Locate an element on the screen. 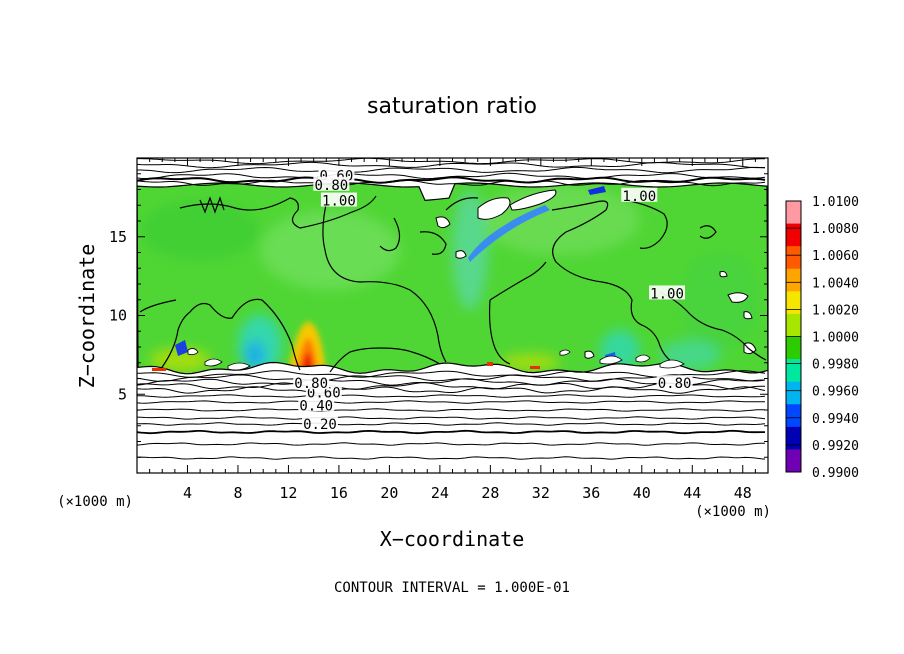 The image size is (904, 654). colorbar-label: 1.0000 is located at coordinates (835, 338).